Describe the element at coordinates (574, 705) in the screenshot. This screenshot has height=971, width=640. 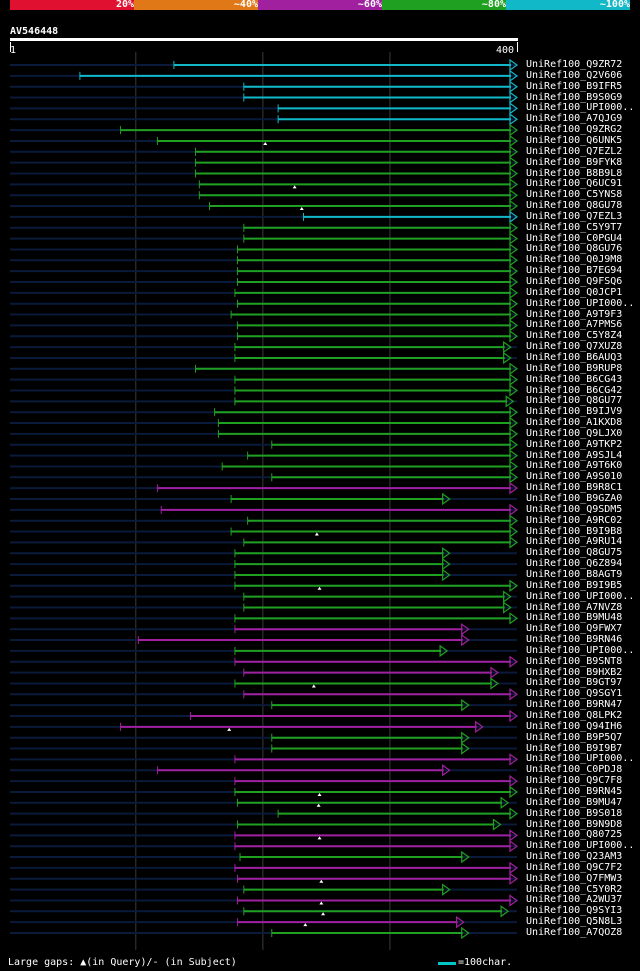
I see `hit-label: UniRef100_B9RN47` at that location.